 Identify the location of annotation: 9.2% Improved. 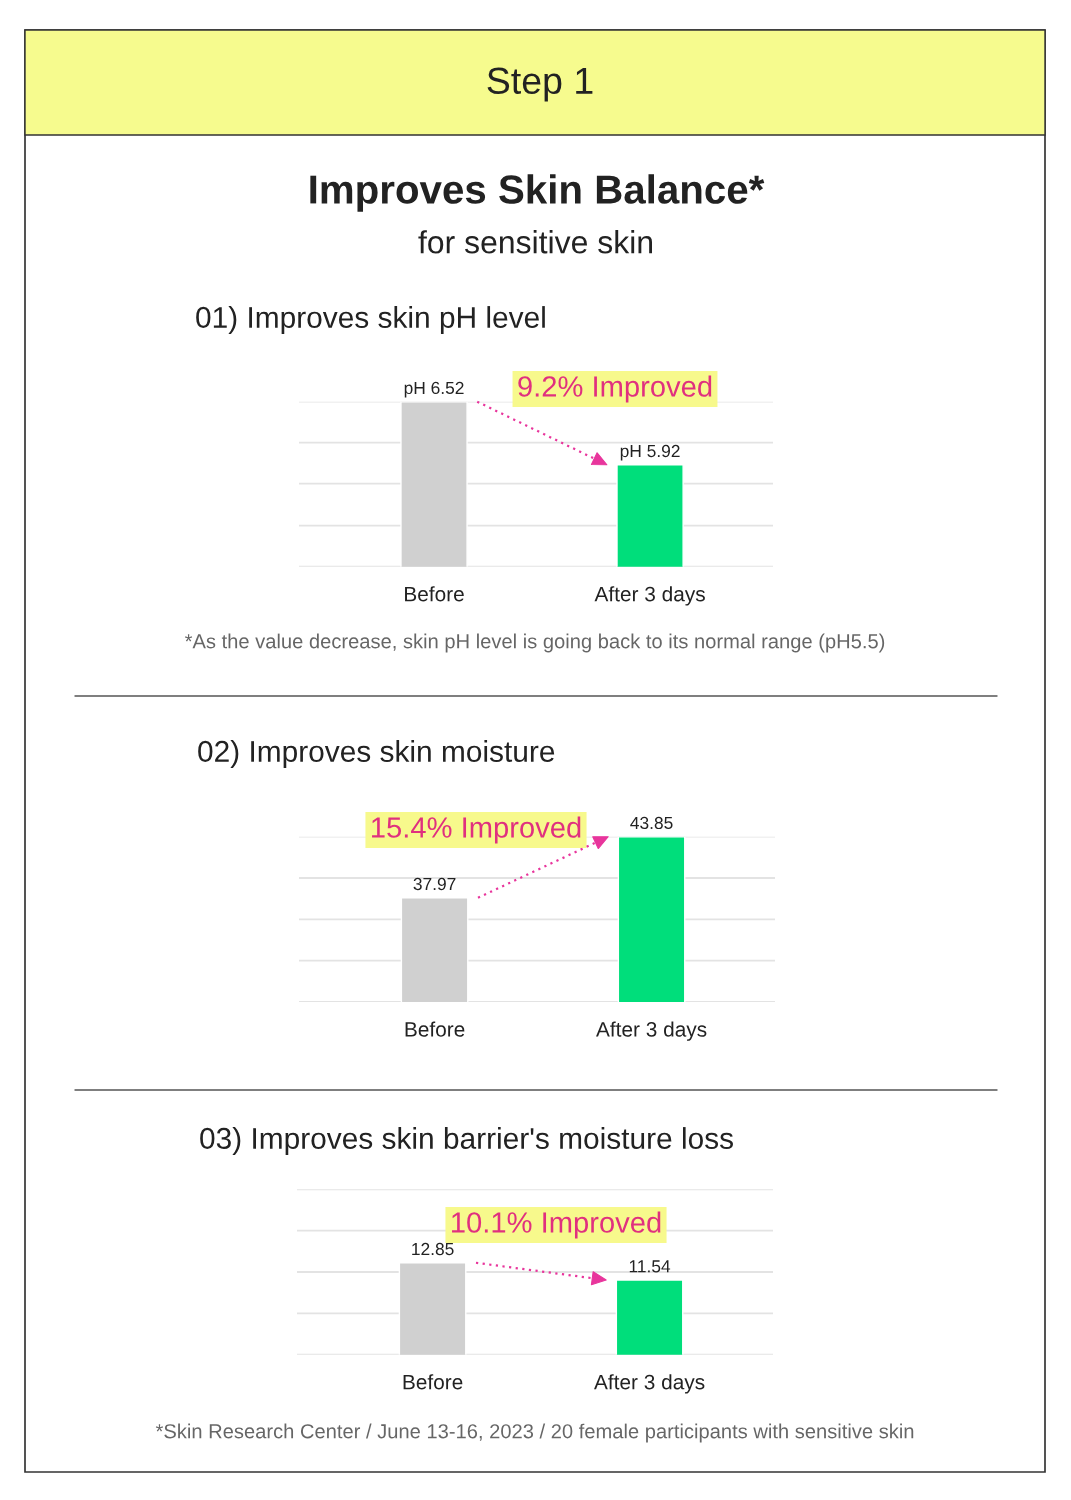
(615, 389).